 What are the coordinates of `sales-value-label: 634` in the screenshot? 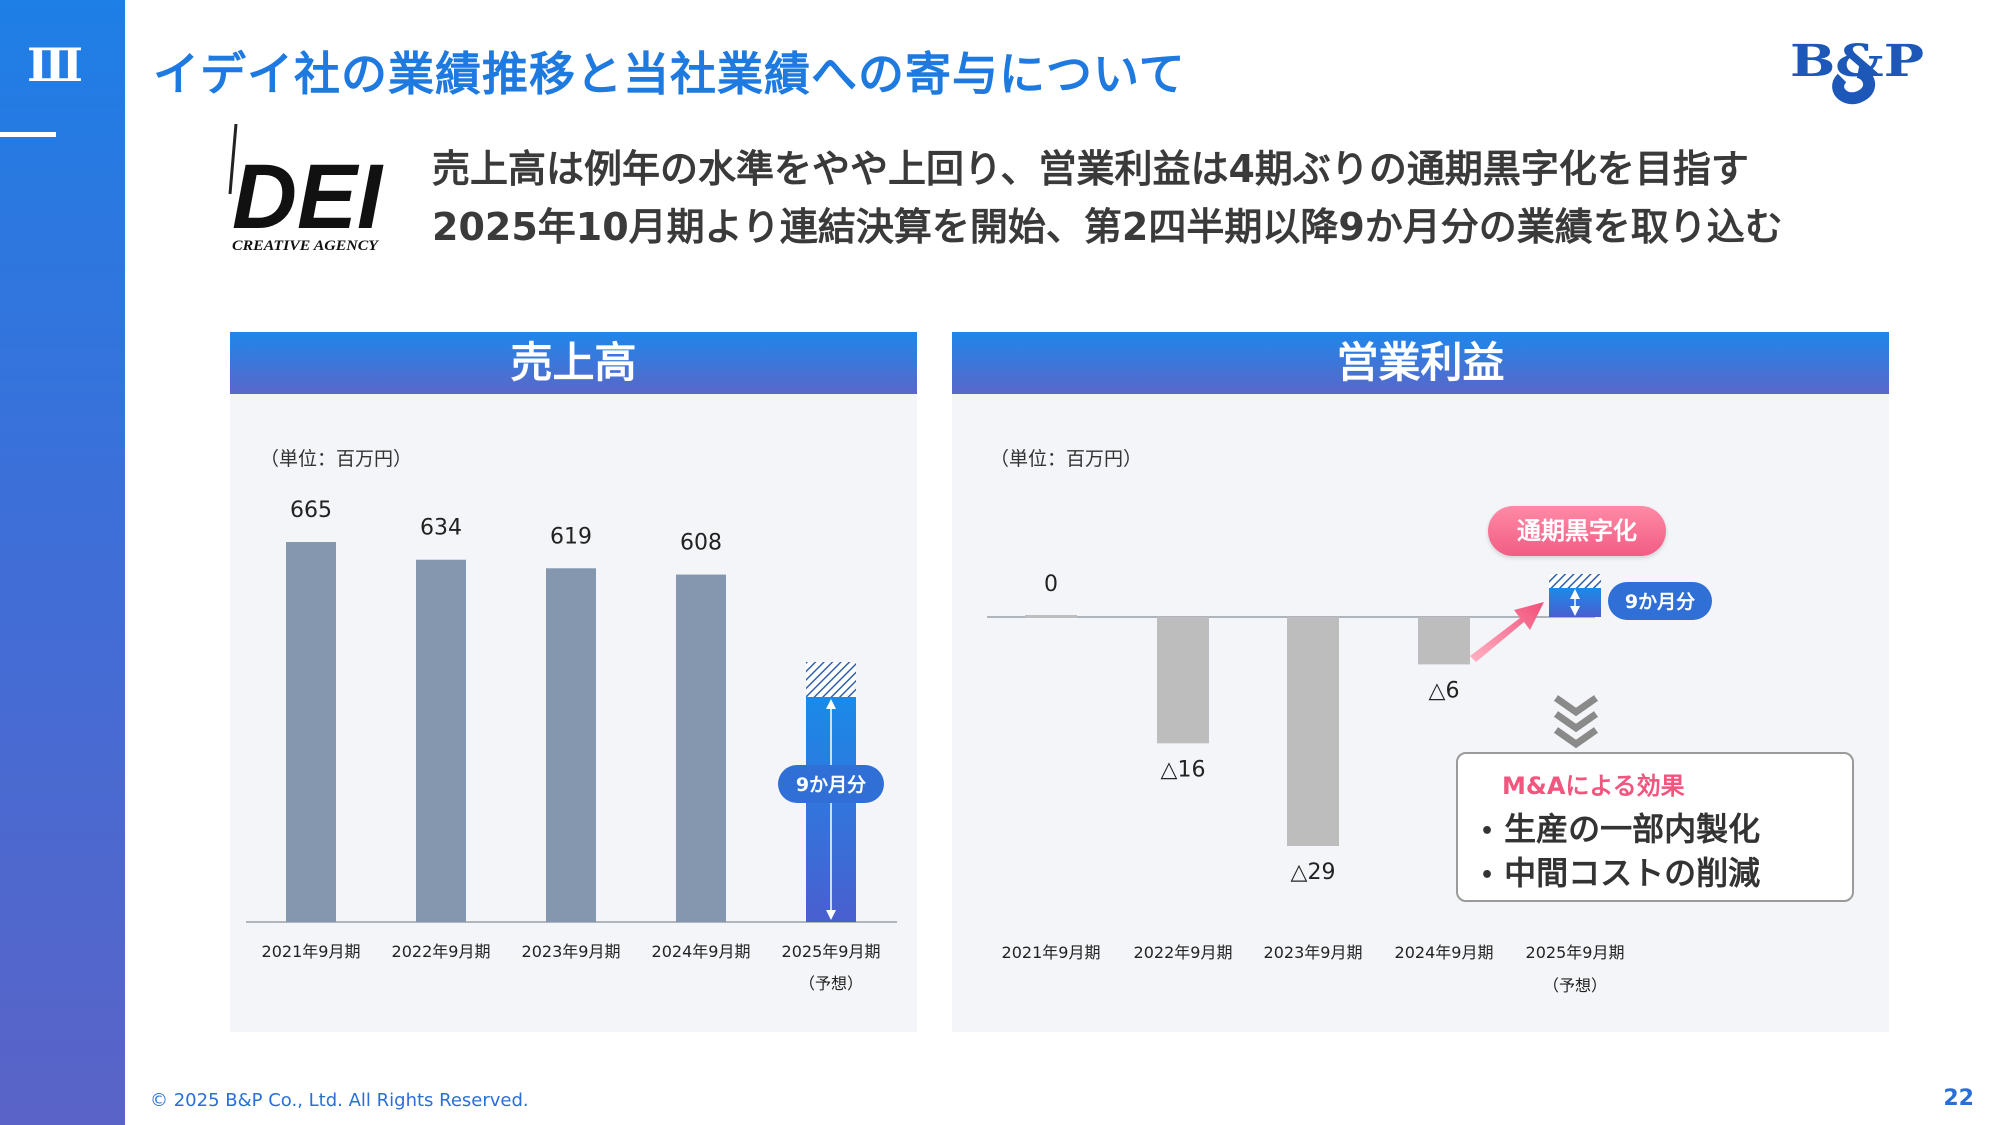 It's located at (441, 528).